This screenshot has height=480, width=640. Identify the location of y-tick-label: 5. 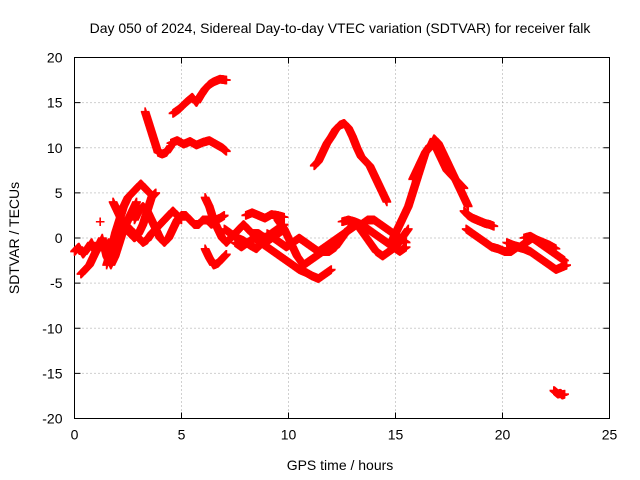
(59, 193).